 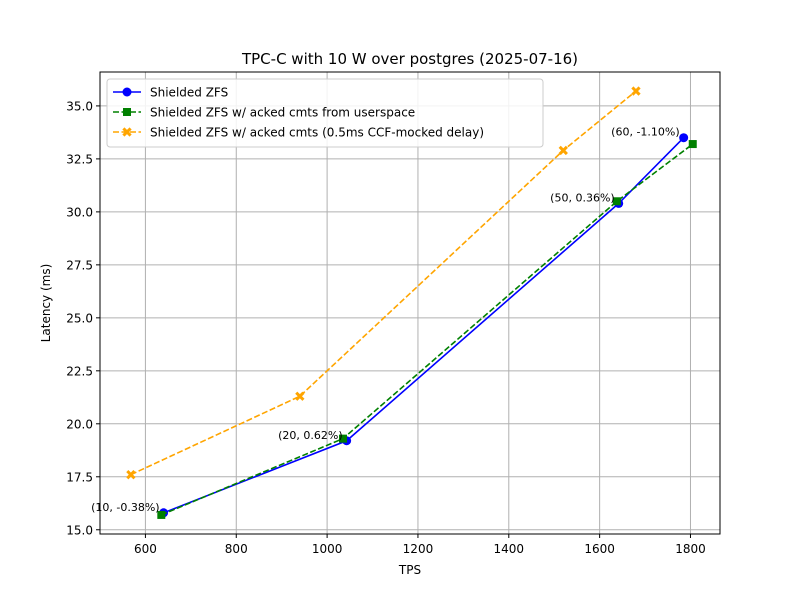 What do you see at coordinates (310, 435) in the screenshot?
I see `point-annotation: (20, 0.62%)` at bounding box center [310, 435].